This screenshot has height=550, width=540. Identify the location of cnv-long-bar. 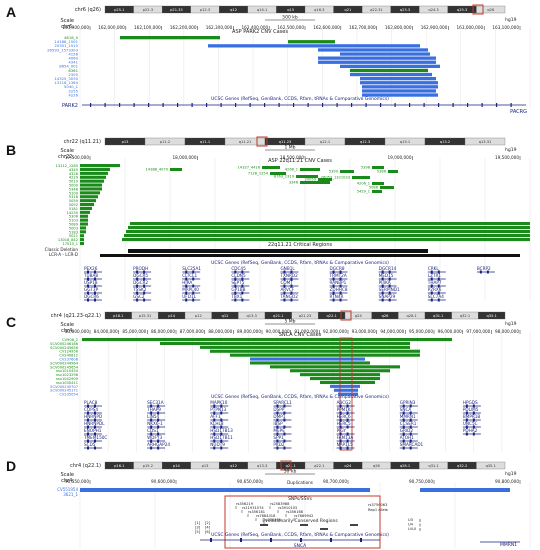
(328, 232).